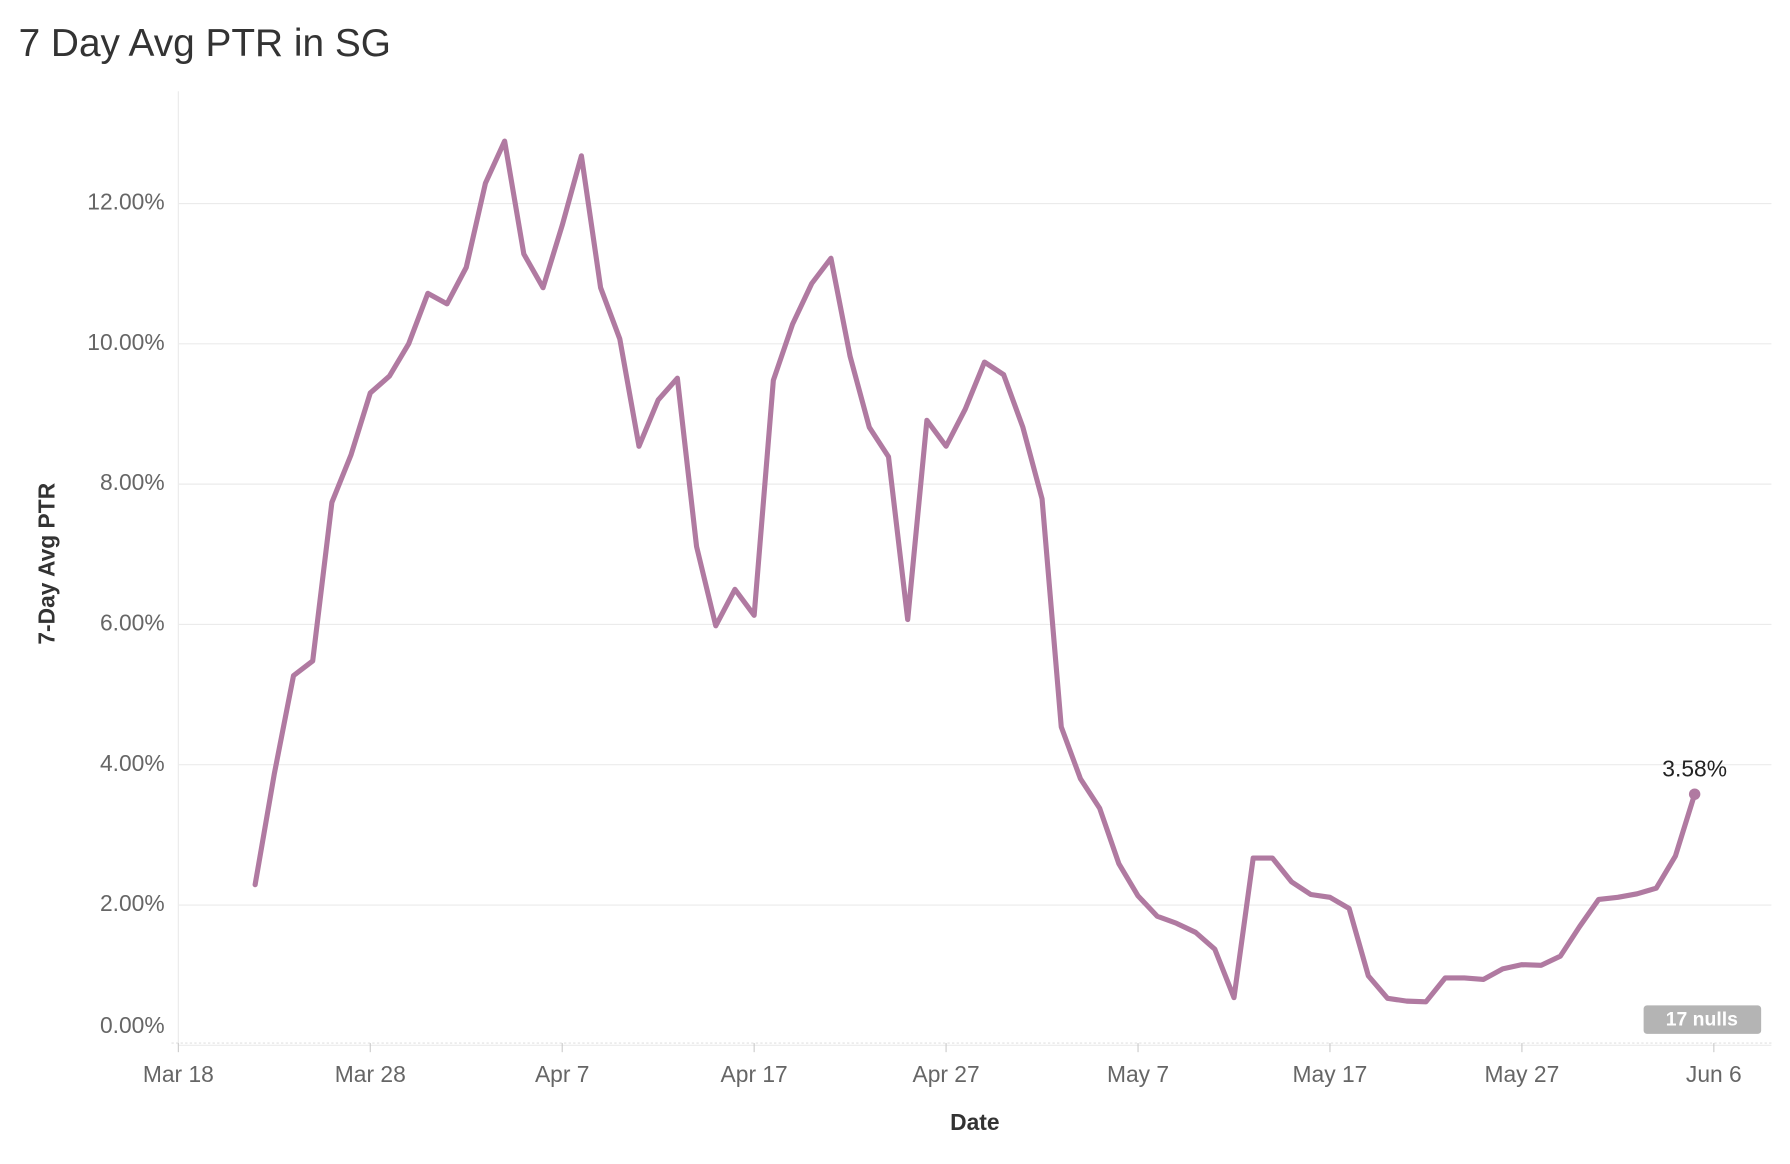 This screenshot has height=1164, width=1790. I want to click on end-marker, so click(1694, 794).